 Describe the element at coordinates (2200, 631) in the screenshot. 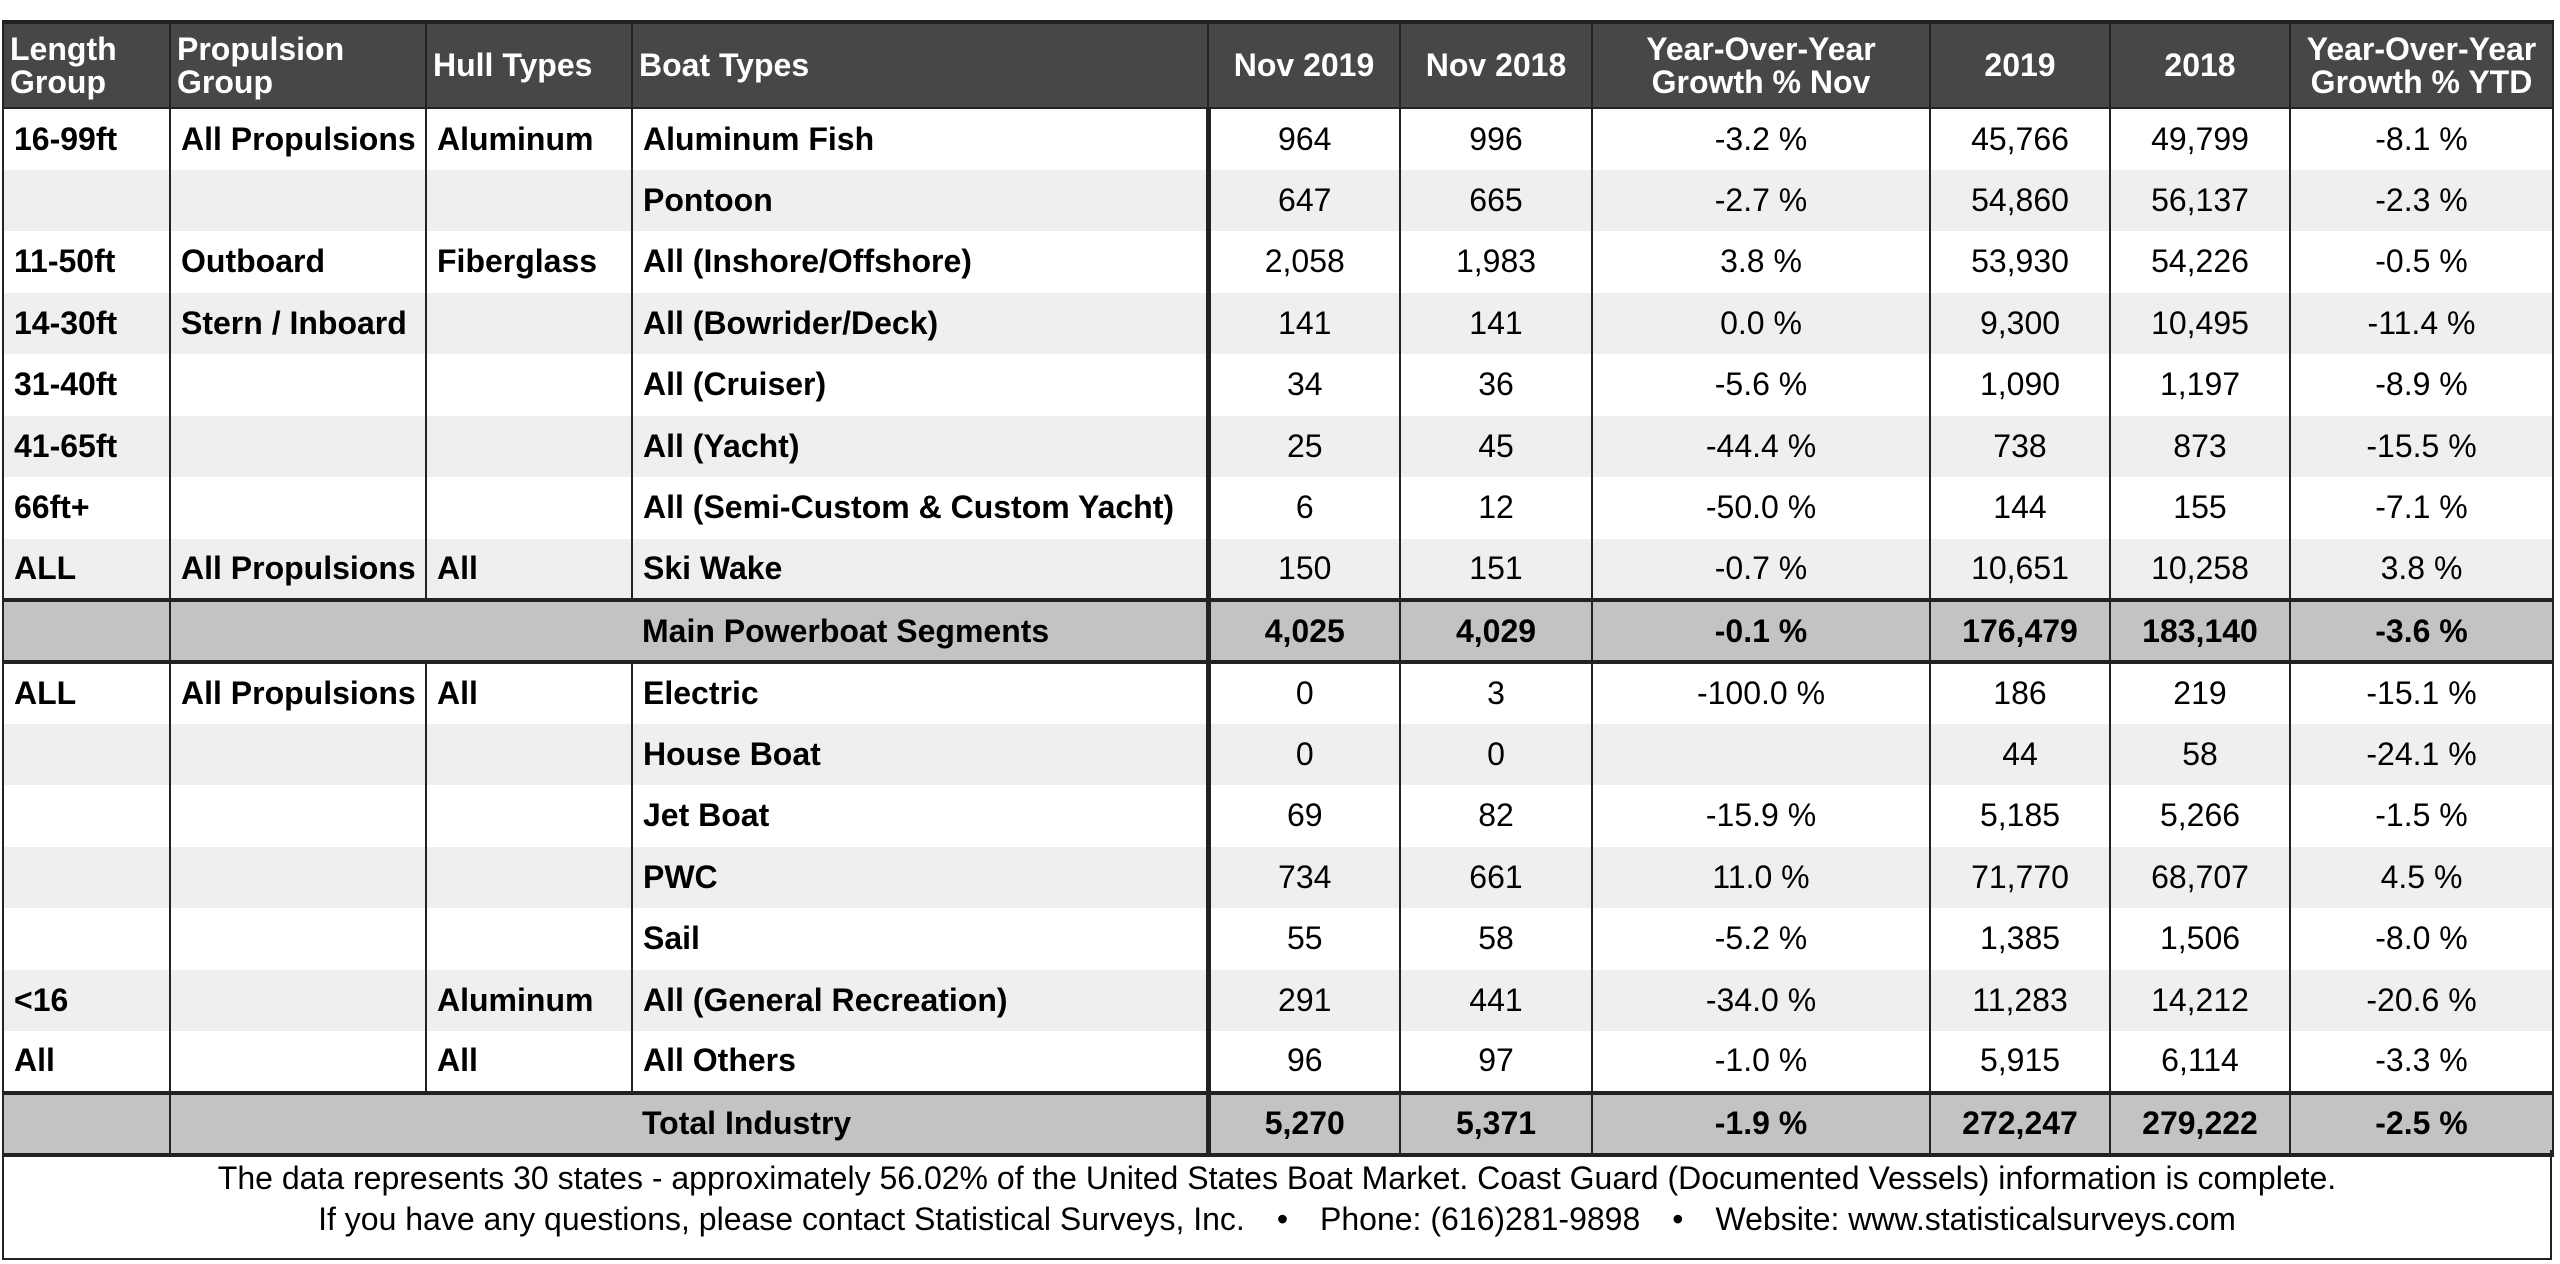

I see `subtotal-2018: 183,140` at that location.